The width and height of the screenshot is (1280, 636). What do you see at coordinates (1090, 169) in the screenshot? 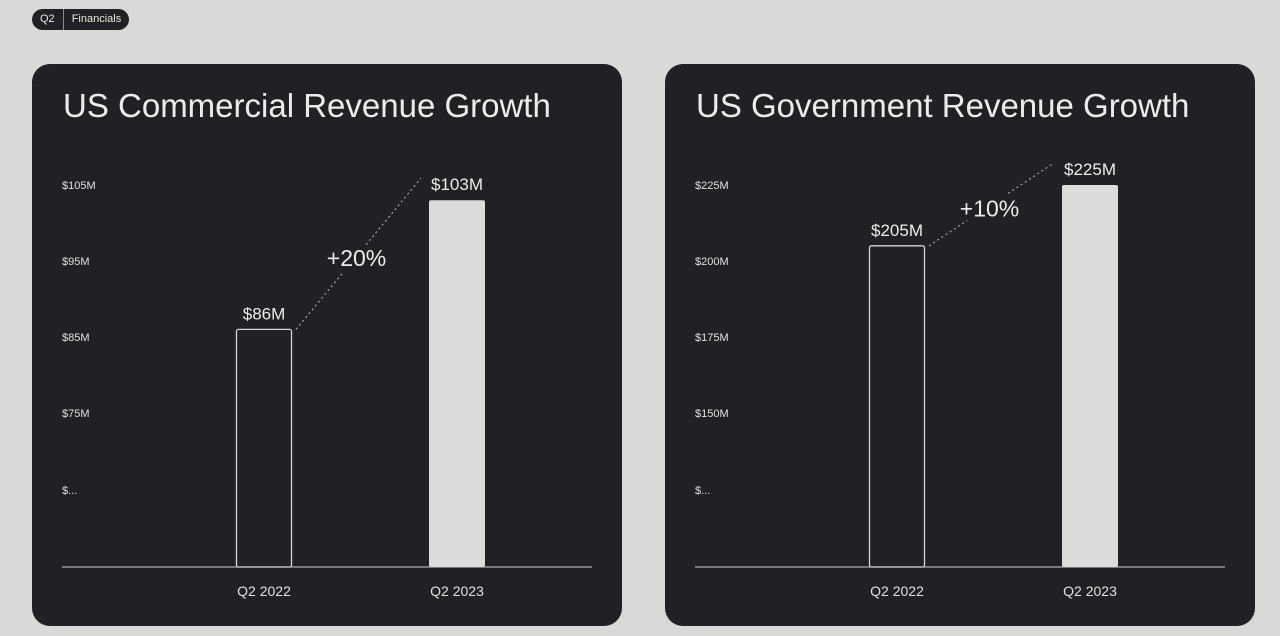
I see `bar-value-label: $225M` at bounding box center [1090, 169].